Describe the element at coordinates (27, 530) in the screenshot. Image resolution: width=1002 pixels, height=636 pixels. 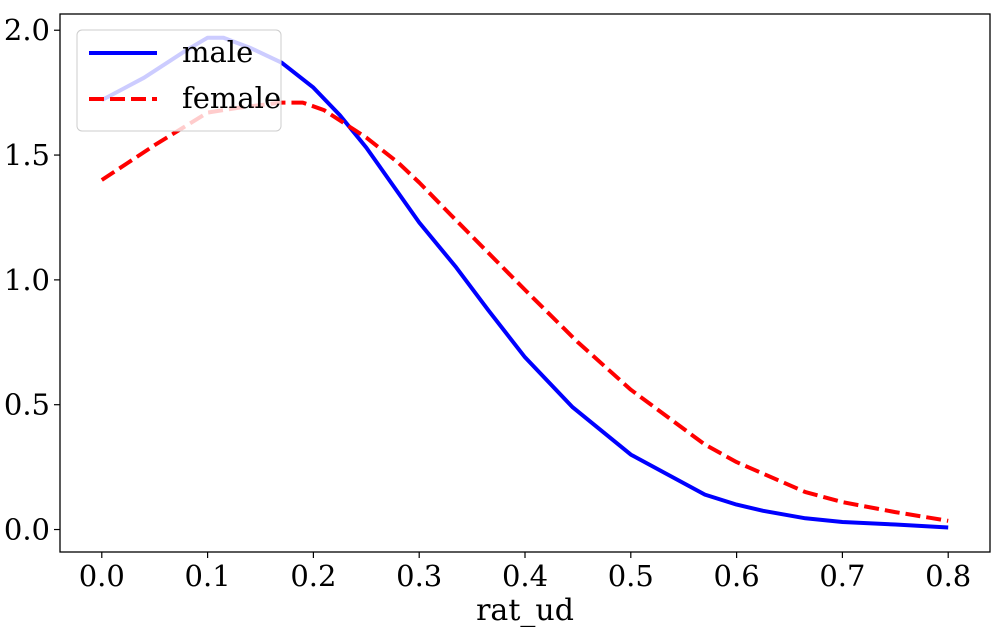
I see `y-tick-label: 0.0` at that location.